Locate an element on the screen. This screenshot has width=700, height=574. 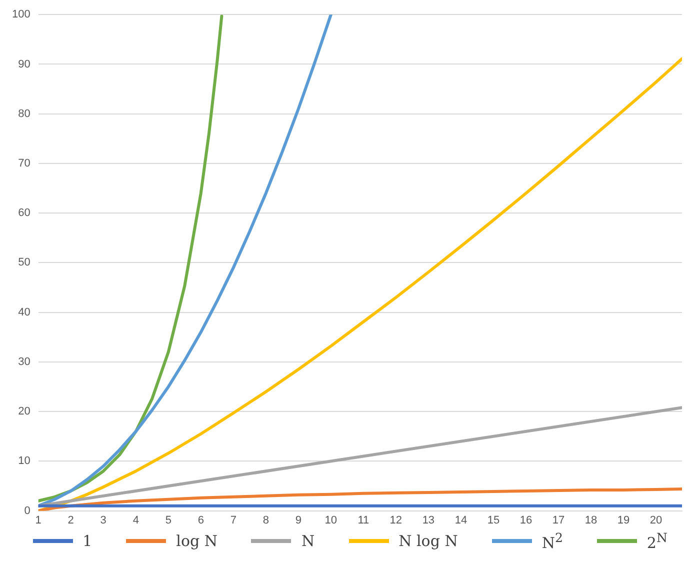
x-tick-label: 14 is located at coordinates (461, 520).